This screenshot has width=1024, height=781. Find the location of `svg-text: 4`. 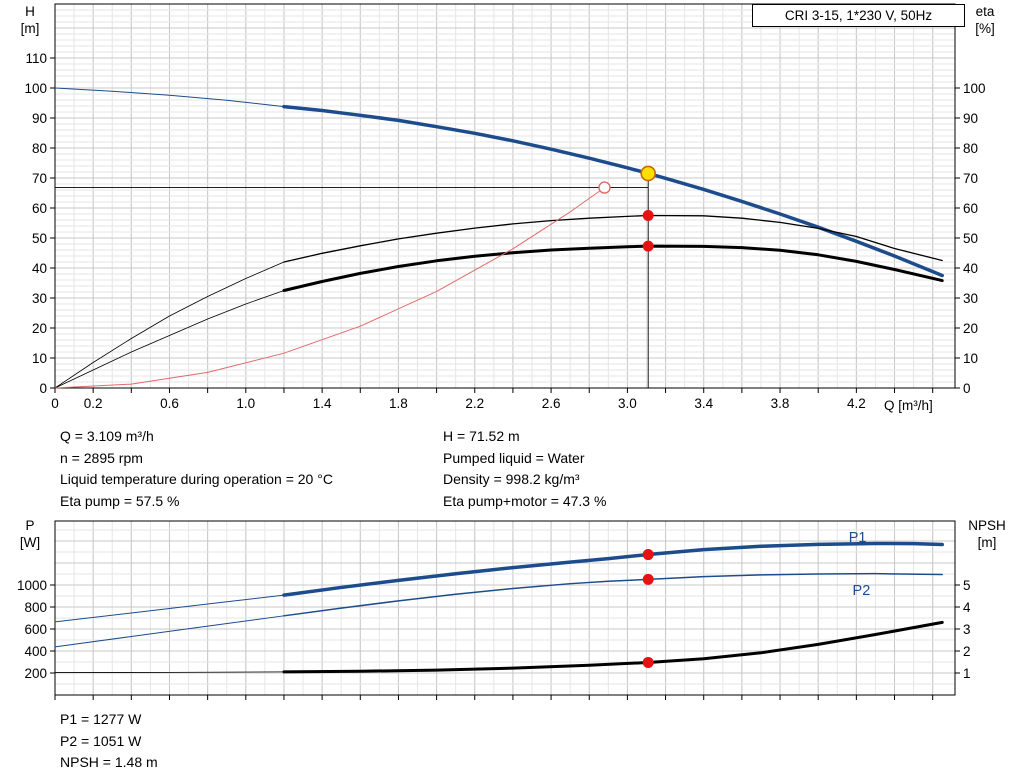

svg-text: 4 is located at coordinates (967, 607).